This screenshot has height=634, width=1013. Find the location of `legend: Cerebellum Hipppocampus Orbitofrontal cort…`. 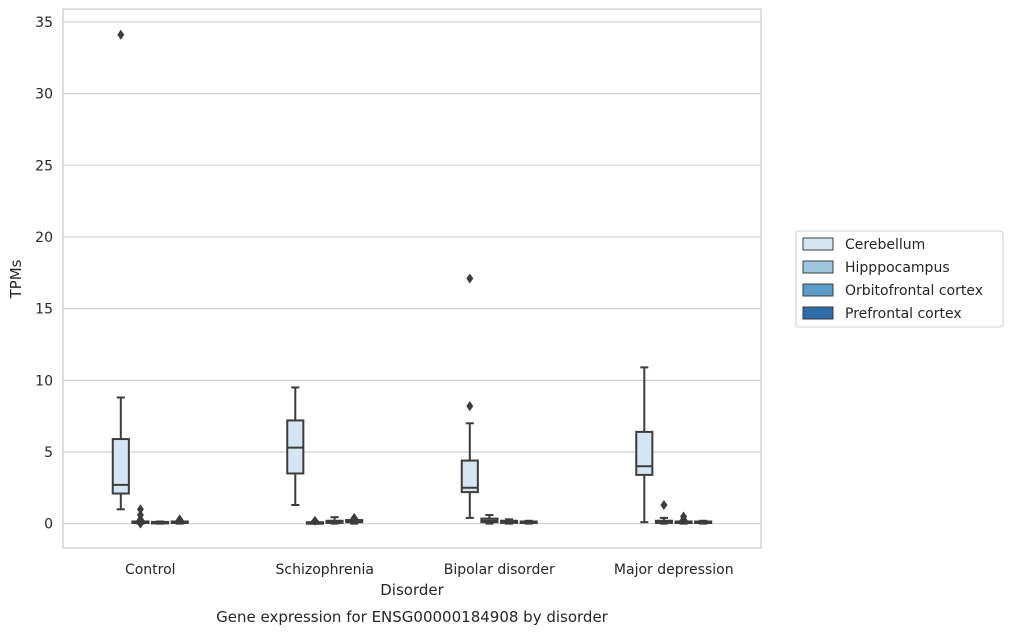

legend: Cerebellum Hipppocampus Orbitofrontal cort… is located at coordinates (899, 279).